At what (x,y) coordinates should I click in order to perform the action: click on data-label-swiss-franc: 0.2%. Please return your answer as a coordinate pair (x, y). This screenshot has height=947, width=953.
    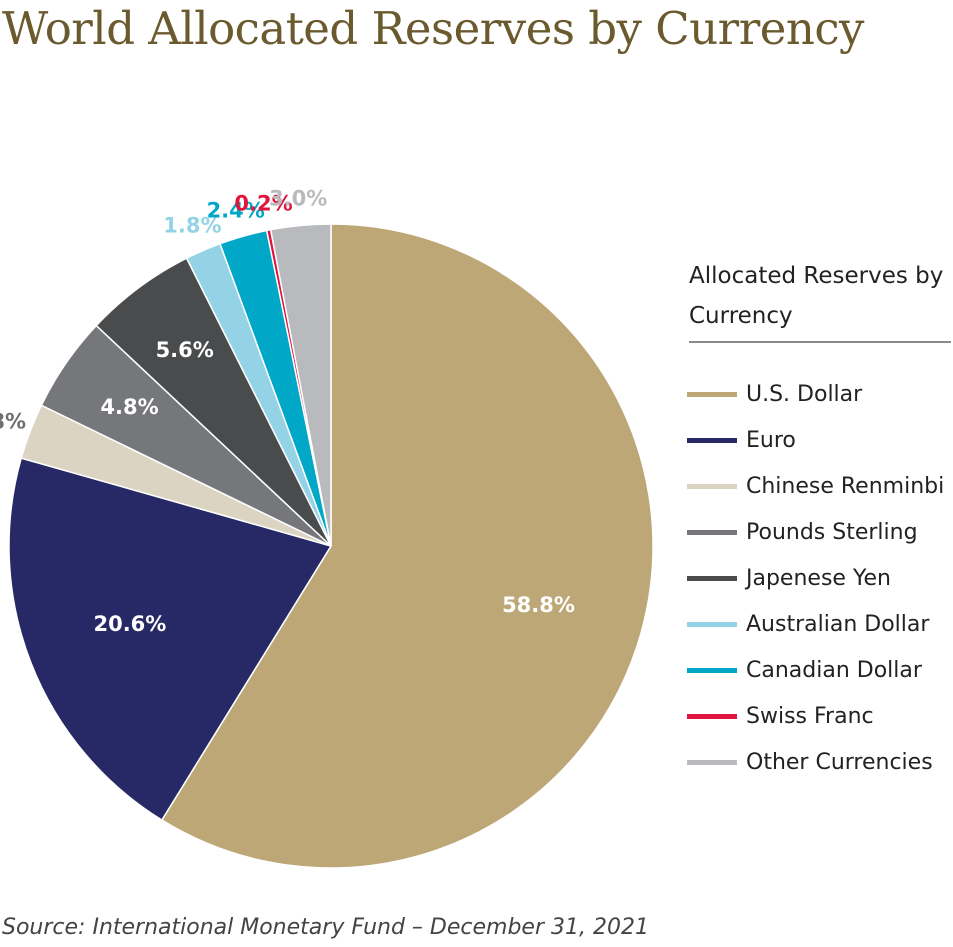
    Looking at the image, I should click on (263, 204).